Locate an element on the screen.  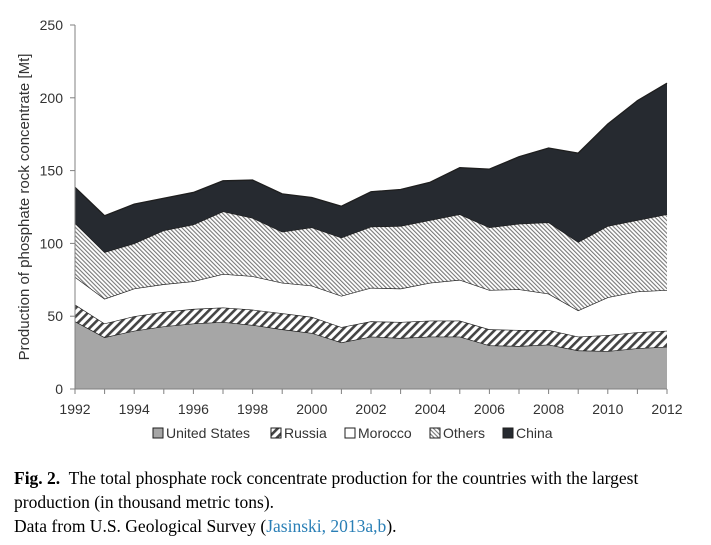
x-tick-label: 1996 is located at coordinates (193, 409).